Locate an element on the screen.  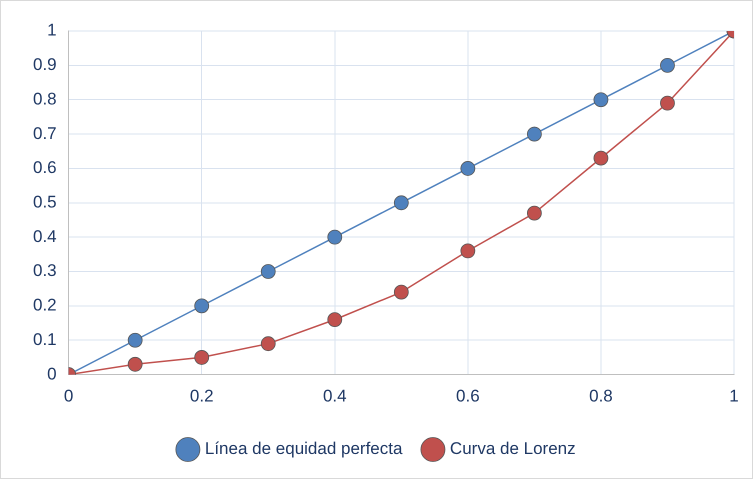
y-tick-label: 0.3 is located at coordinates (44, 270).